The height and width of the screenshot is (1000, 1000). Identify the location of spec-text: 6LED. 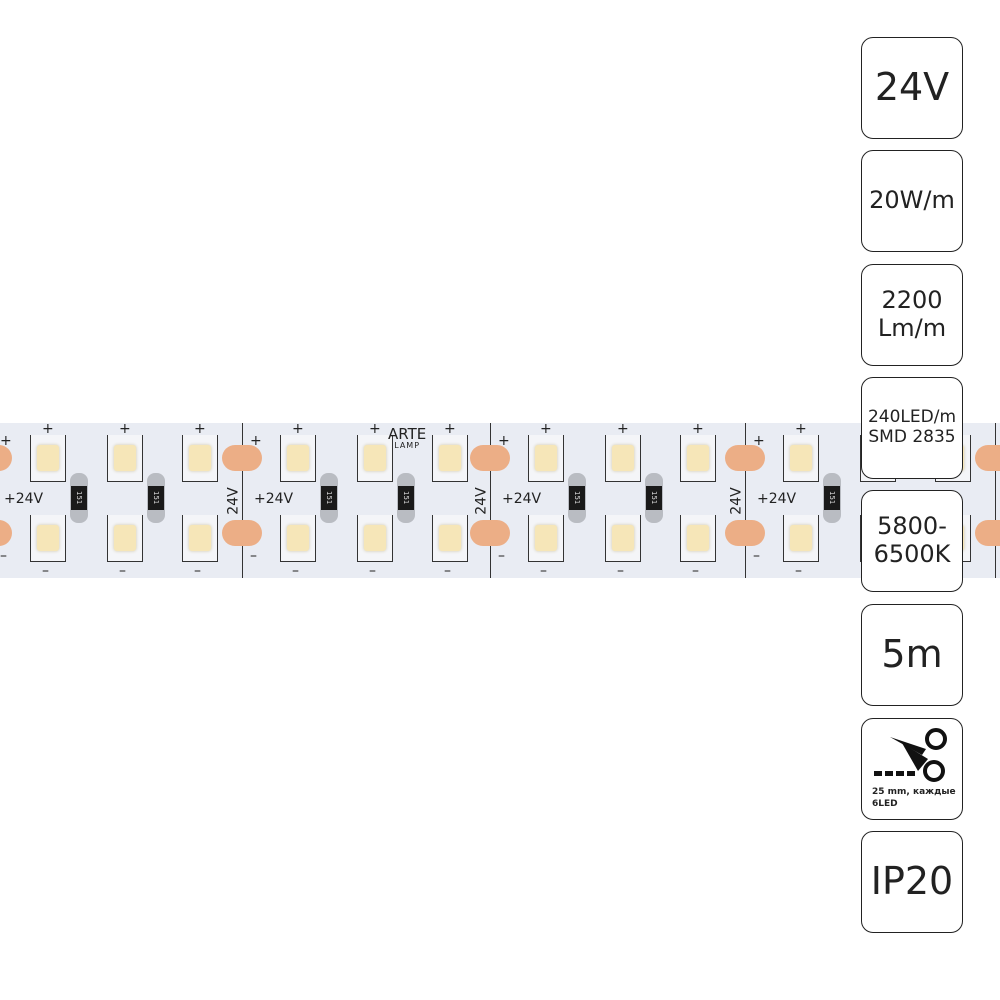
(885, 803).